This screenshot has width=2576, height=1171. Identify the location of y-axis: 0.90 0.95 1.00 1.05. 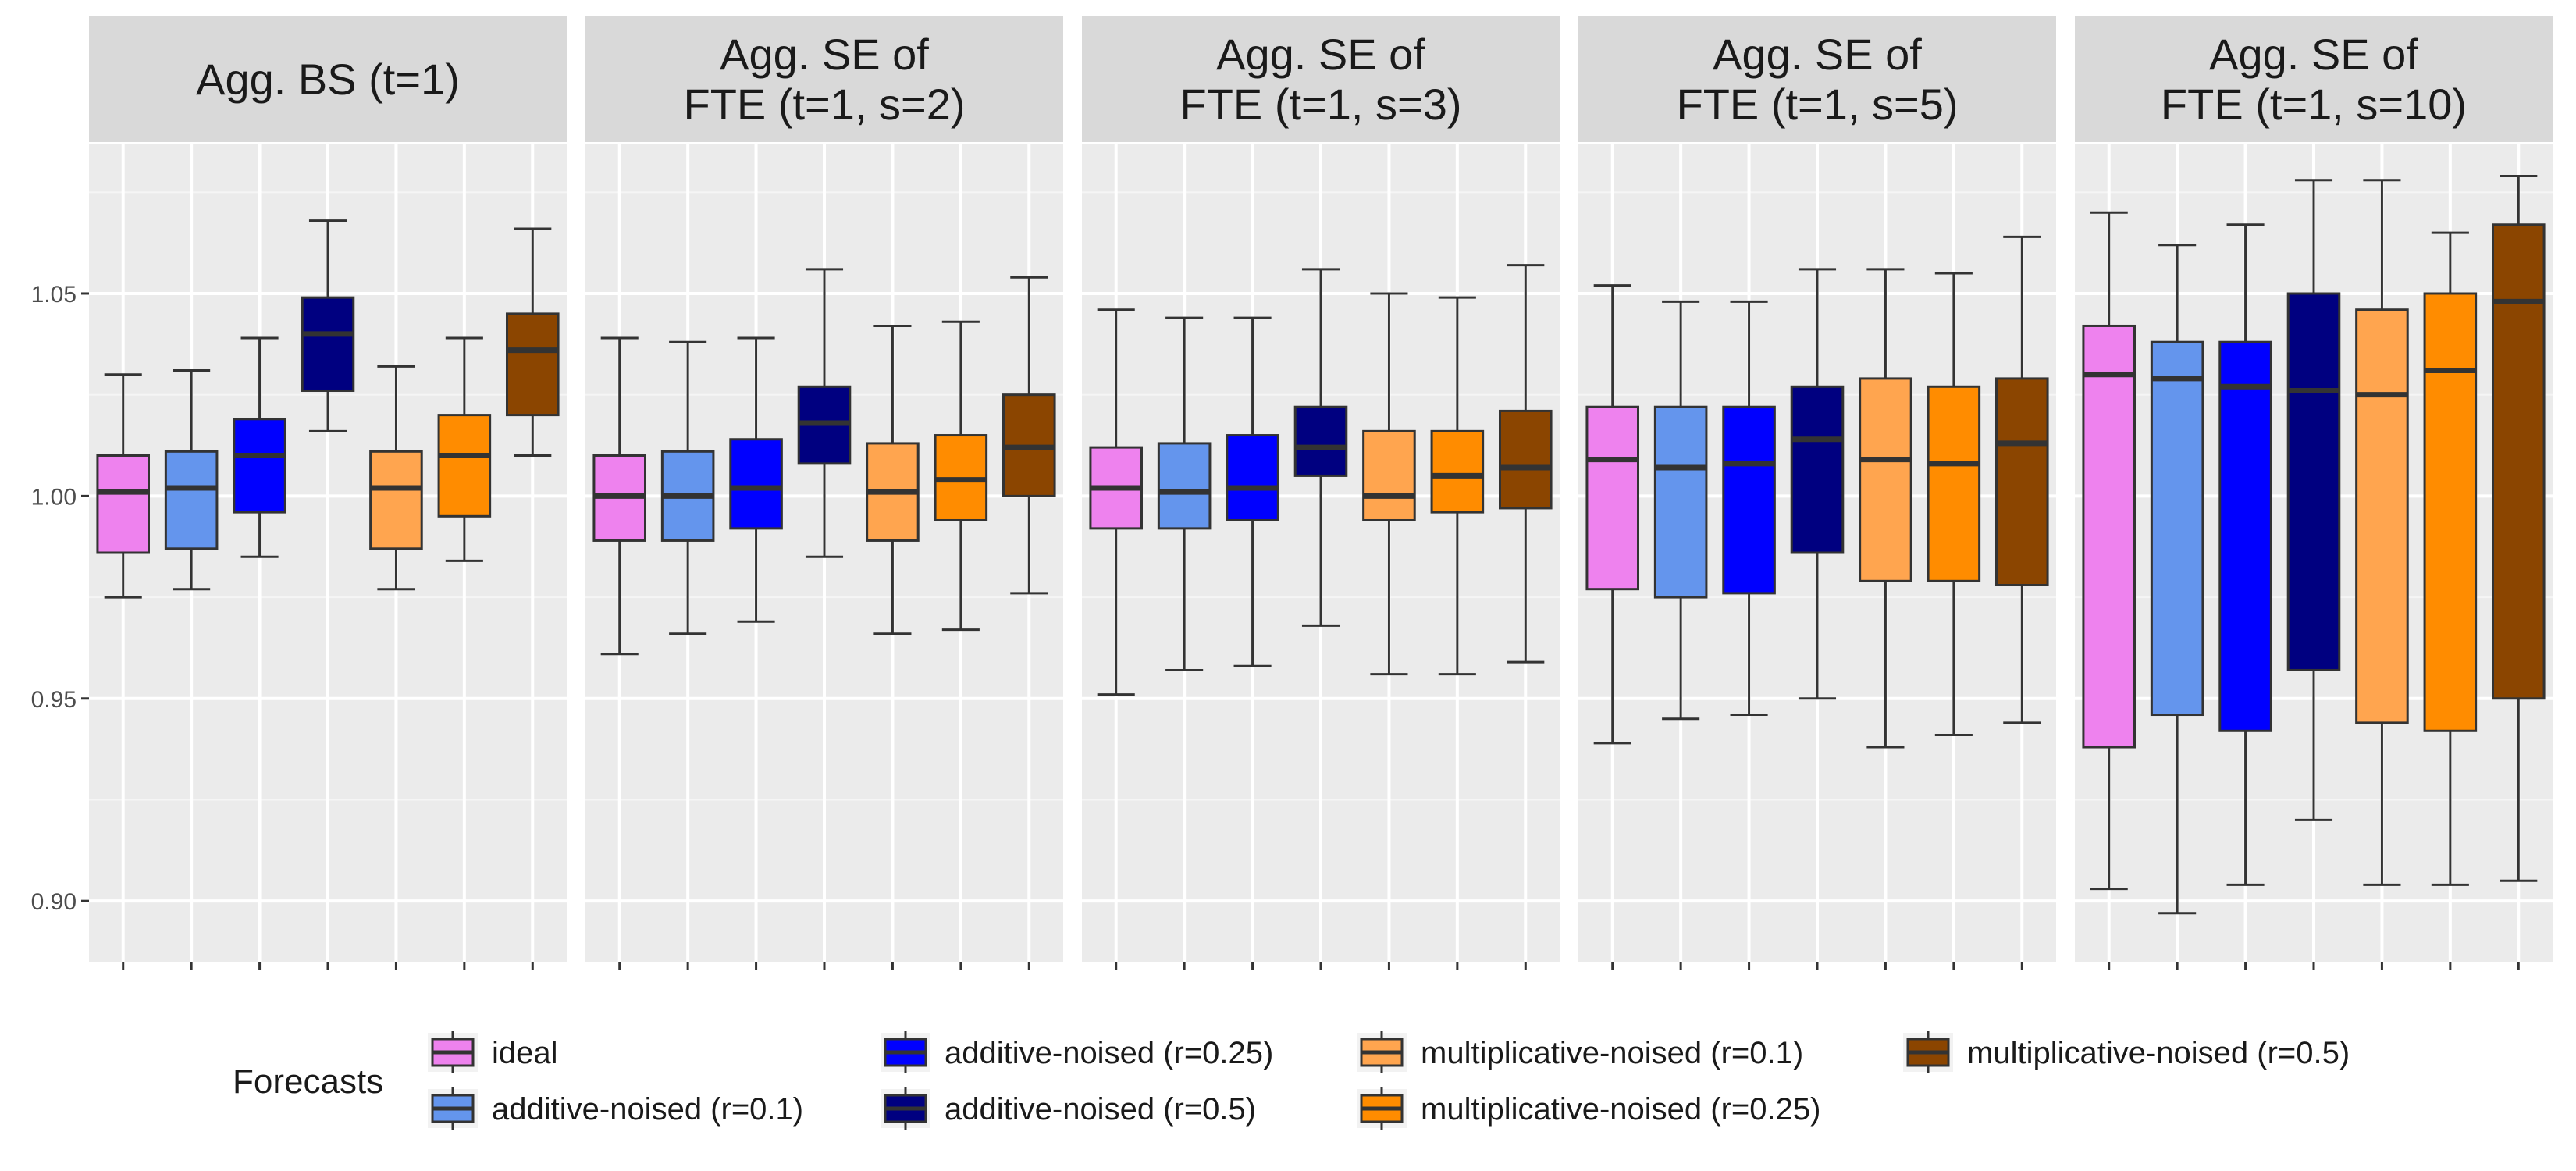
(60, 598).